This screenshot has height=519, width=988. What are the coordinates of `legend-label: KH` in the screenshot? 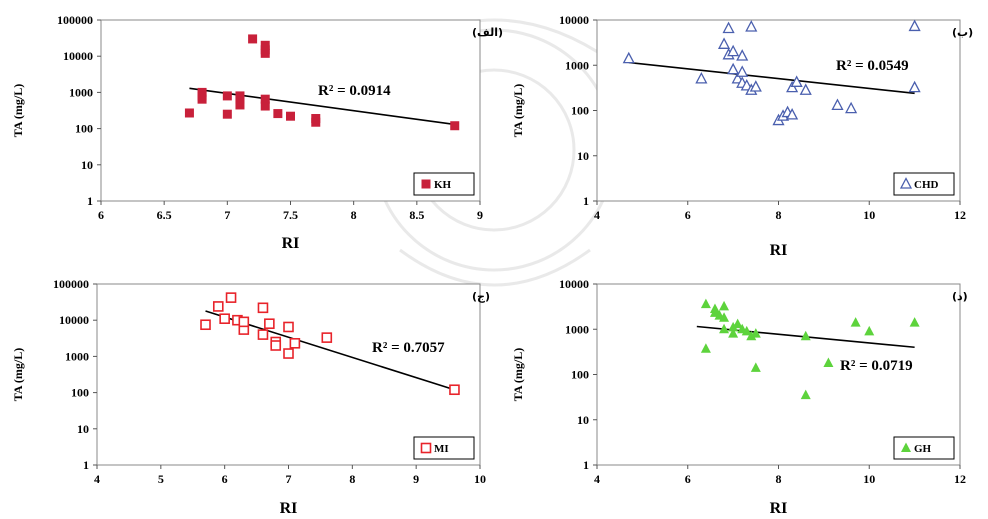 It's located at (443, 185).